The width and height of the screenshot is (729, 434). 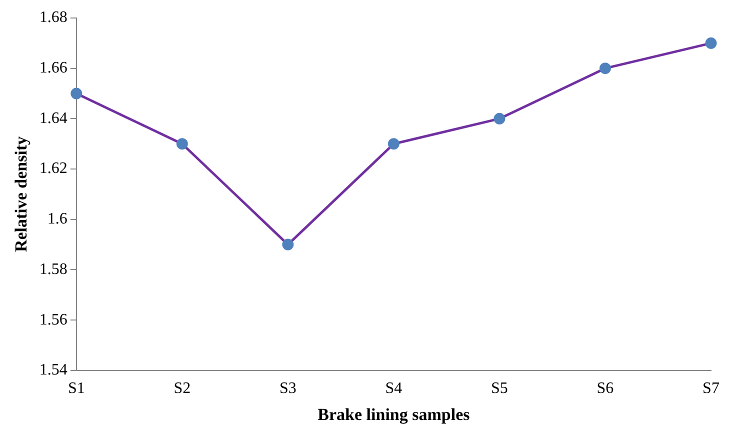 I want to click on x-tick-label: S4, so click(x=393, y=389).